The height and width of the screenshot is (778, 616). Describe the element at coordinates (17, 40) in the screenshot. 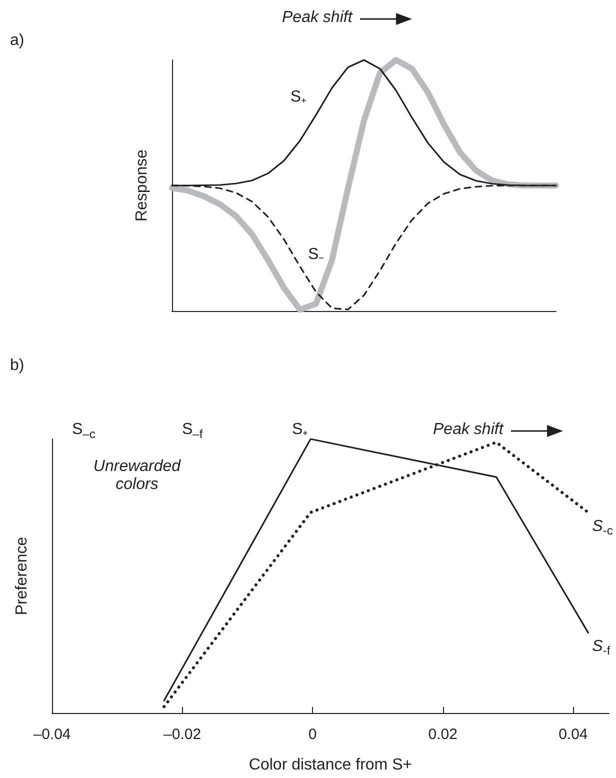

I see `text: a)` at that location.